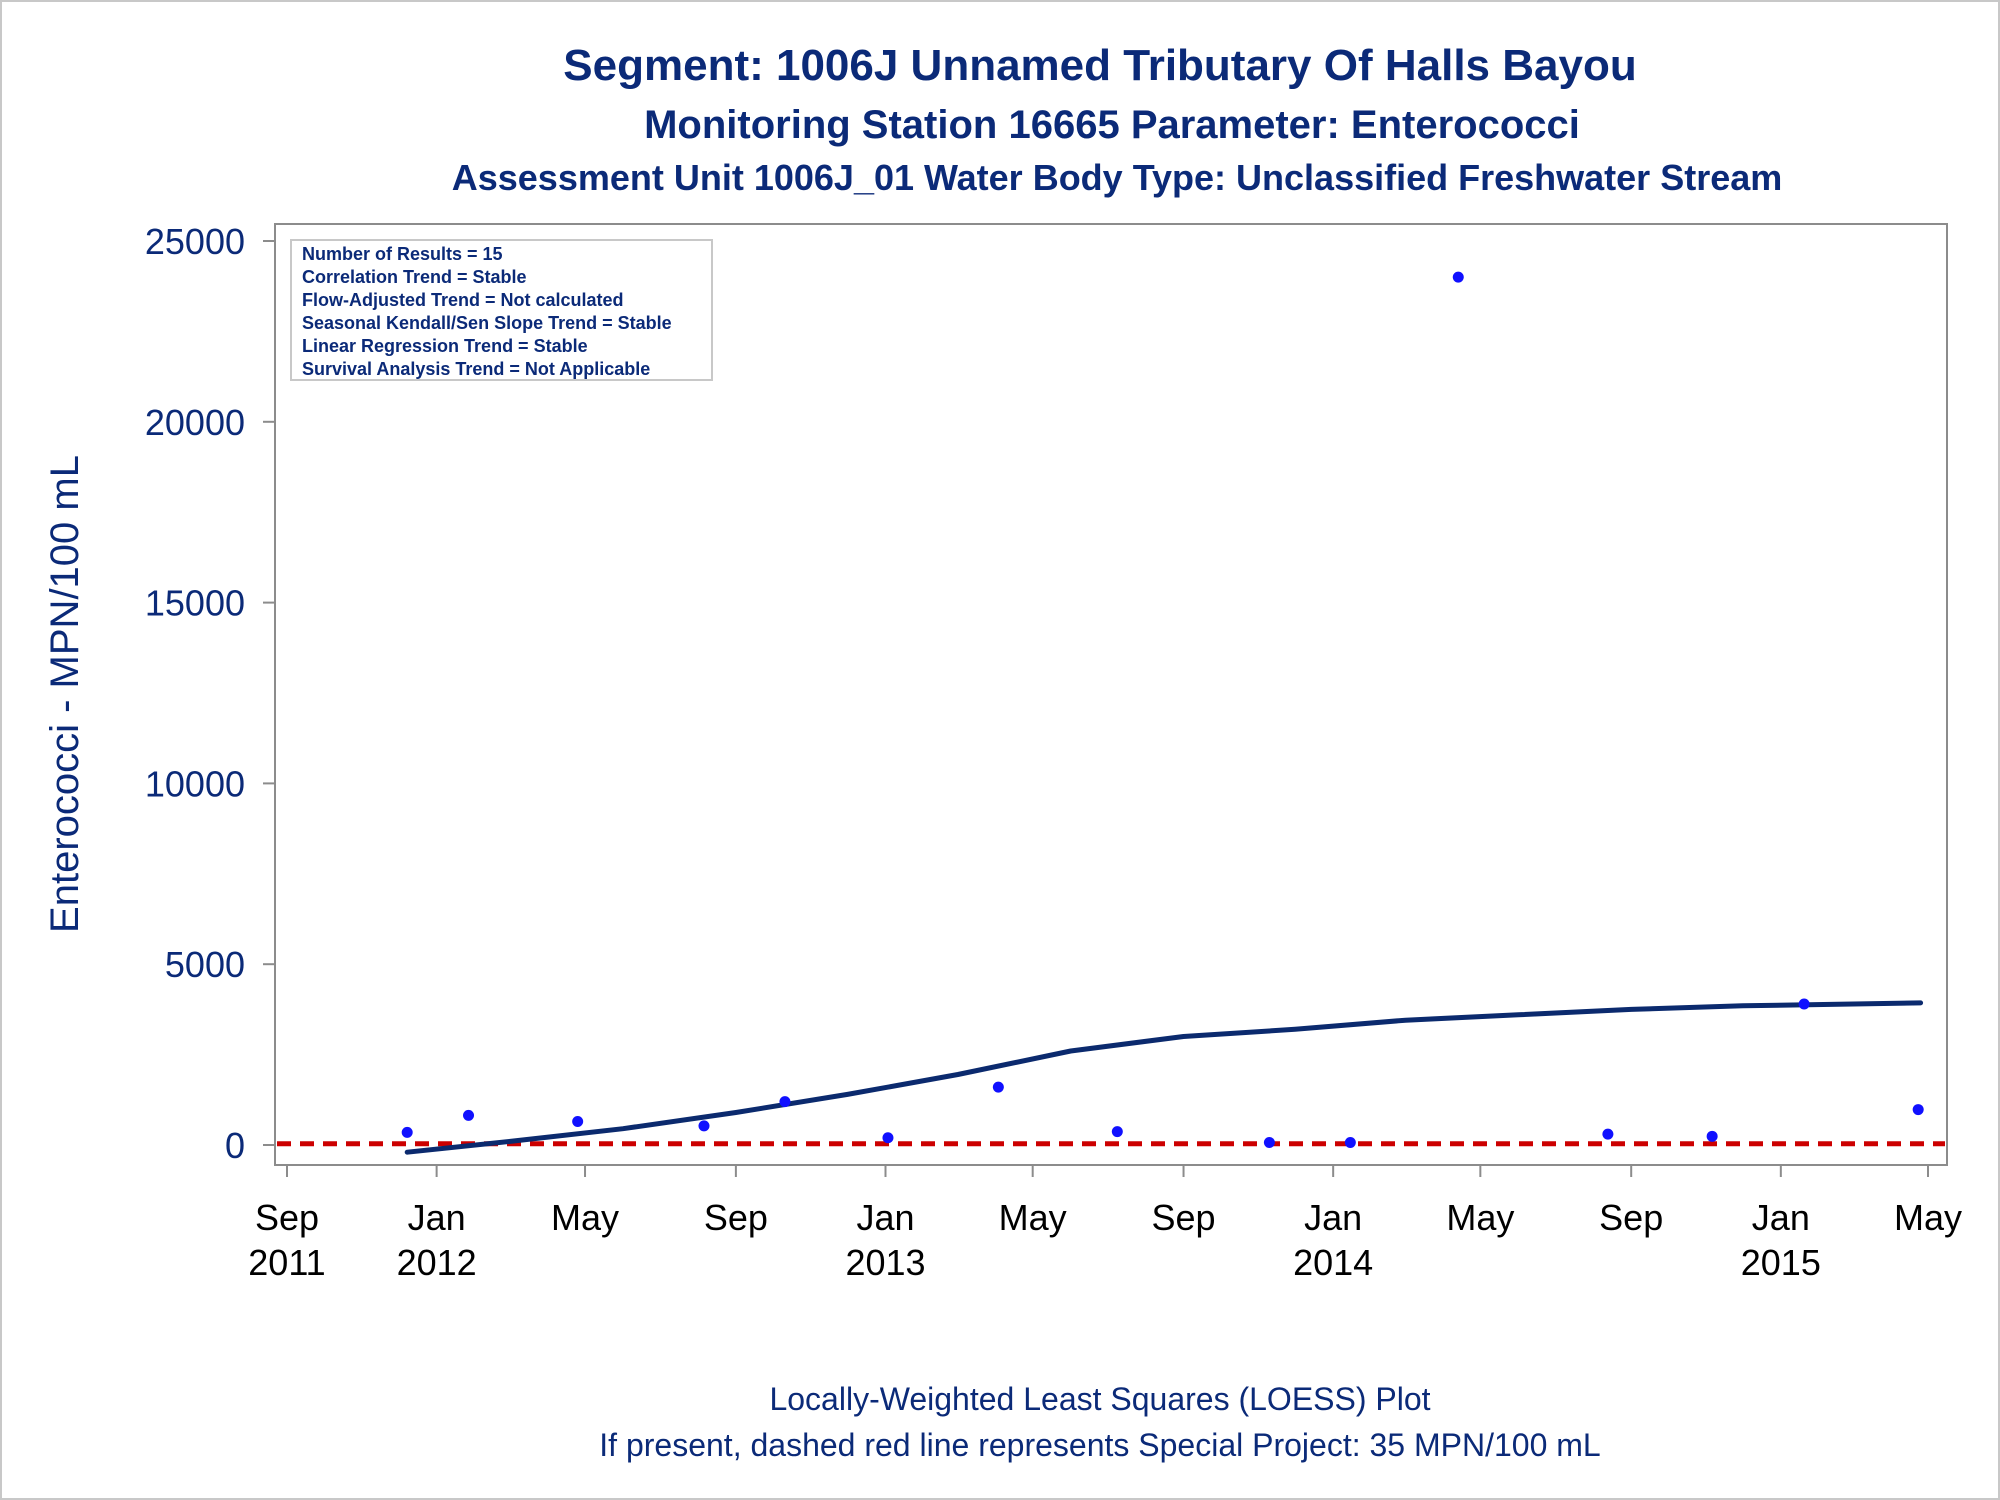 The height and width of the screenshot is (1500, 2000). Describe the element at coordinates (286, 1262) in the screenshot. I see `x-tick-year-label: 2011` at that location.